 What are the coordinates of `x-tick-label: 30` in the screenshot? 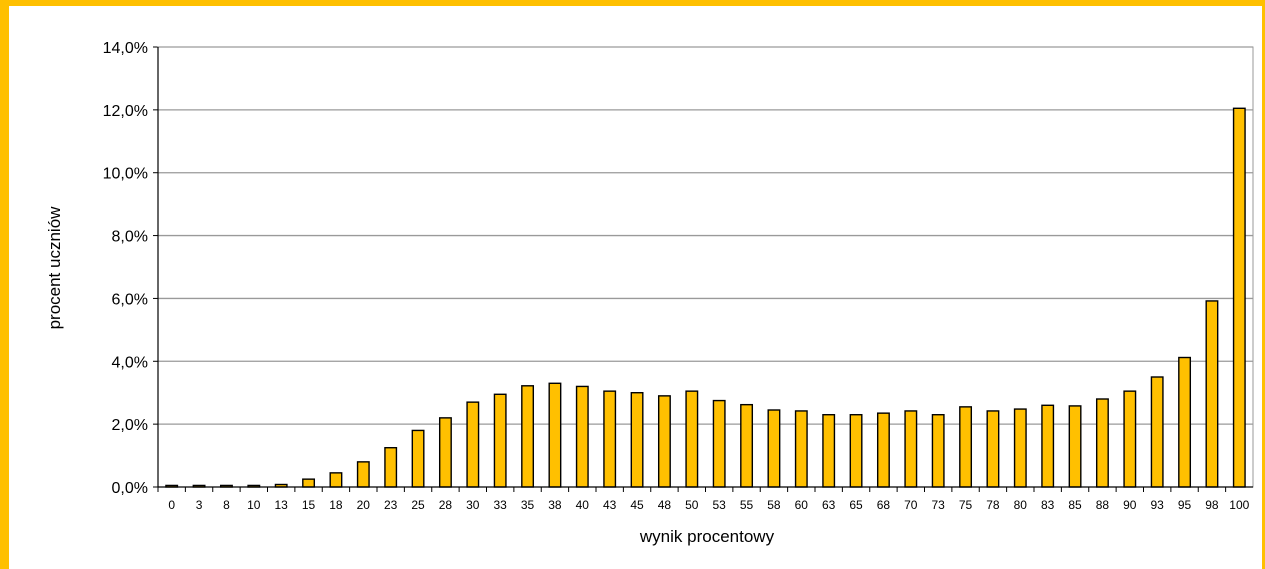 It's located at (473, 505).